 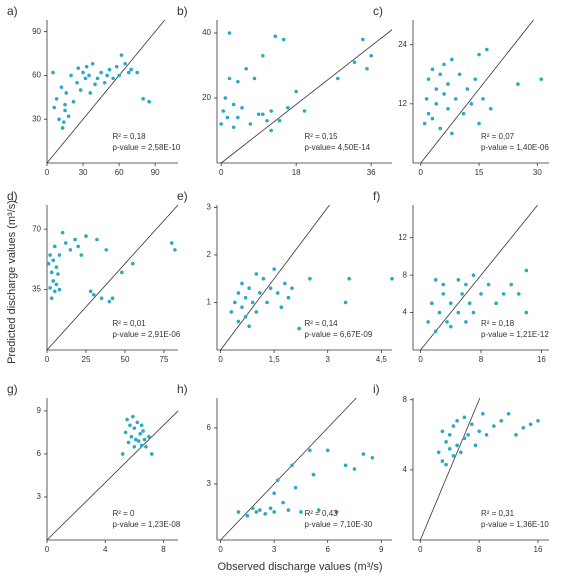 I want to click on y-tick-label: 3, so click(x=209, y=206).